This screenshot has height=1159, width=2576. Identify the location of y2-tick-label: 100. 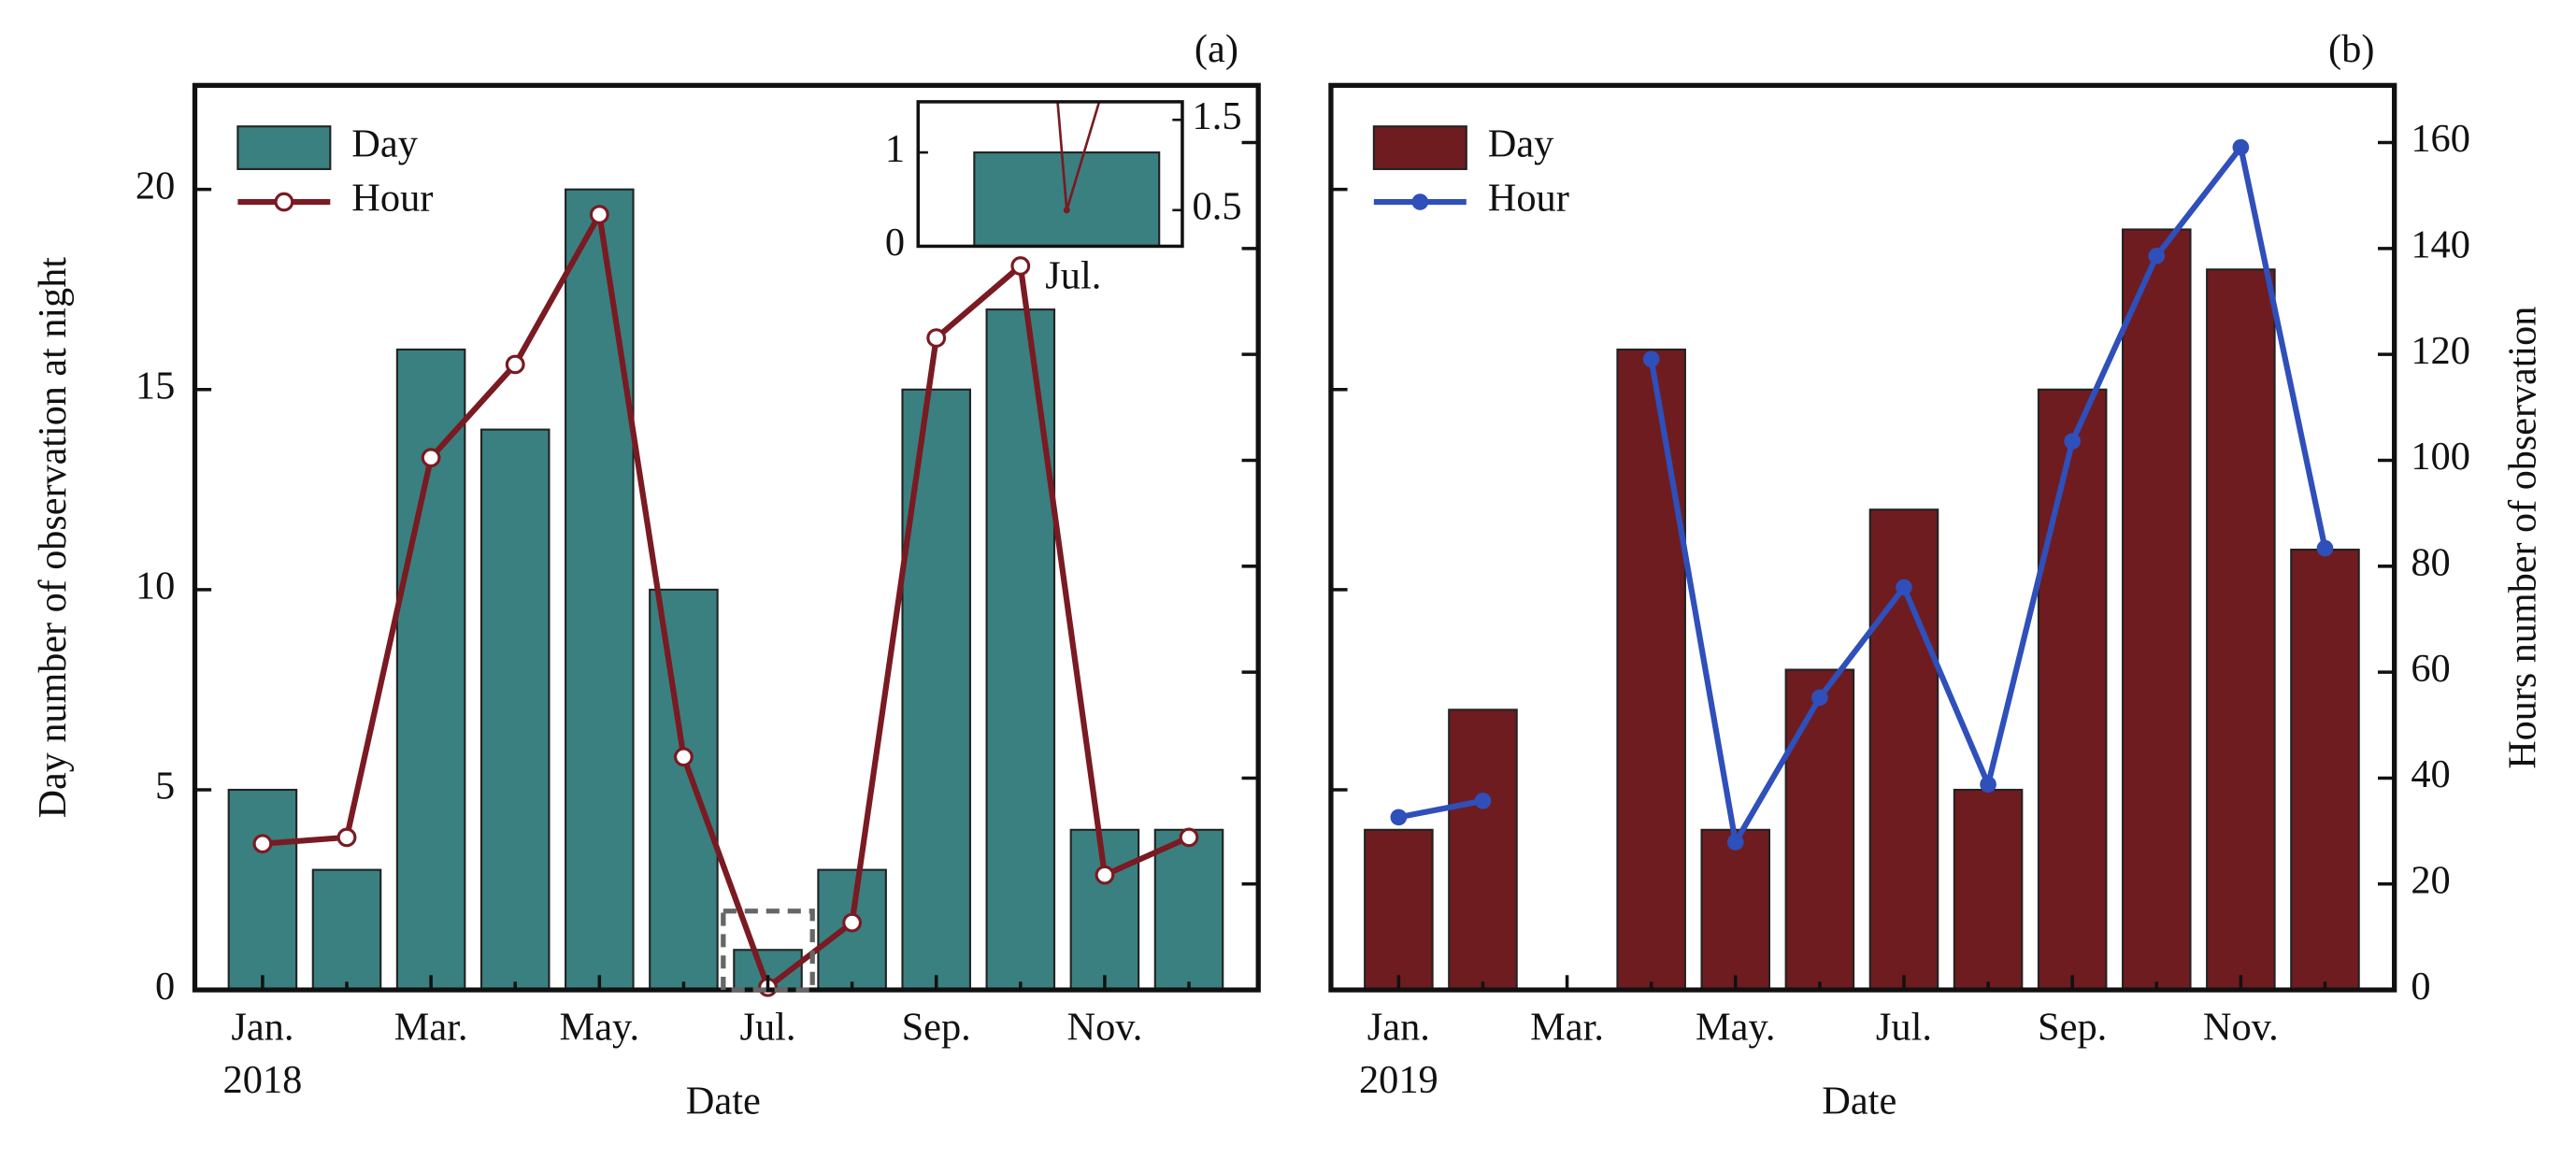
(2440, 457).